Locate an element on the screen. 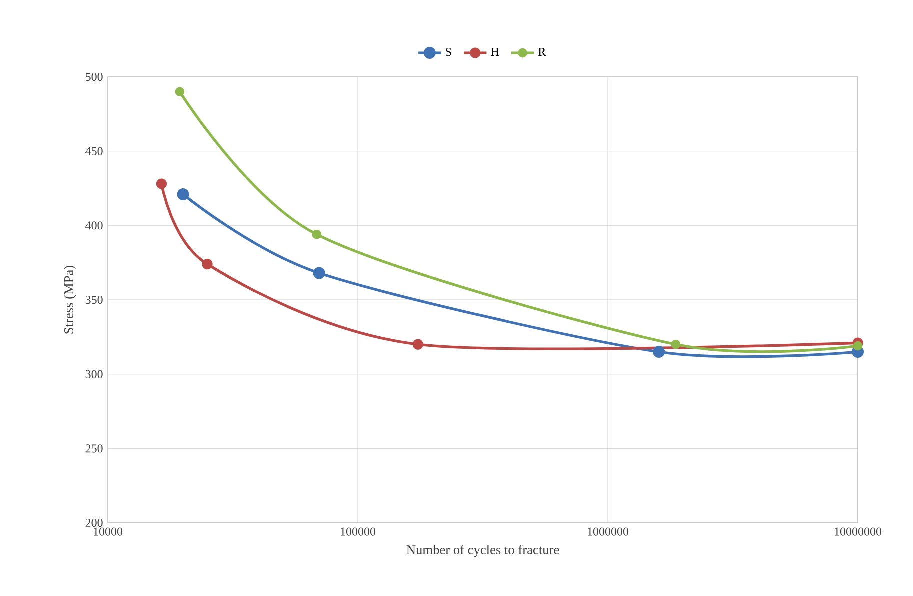  x-tick-label: 1000000 is located at coordinates (608, 532).